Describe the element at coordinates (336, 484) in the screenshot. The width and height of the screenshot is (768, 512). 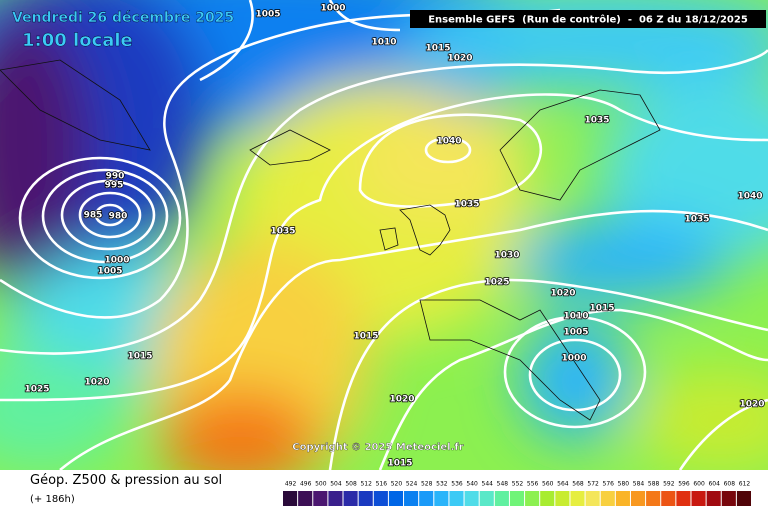
I see `scale-label: 504` at that location.